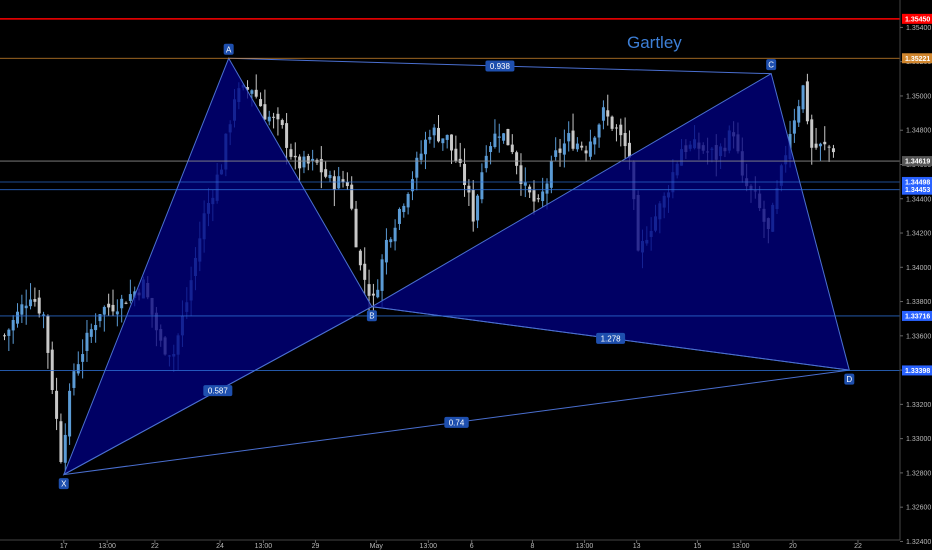  Describe the element at coordinates (533, 546) in the screenshot. I see `time-tick-label: 8` at that location.